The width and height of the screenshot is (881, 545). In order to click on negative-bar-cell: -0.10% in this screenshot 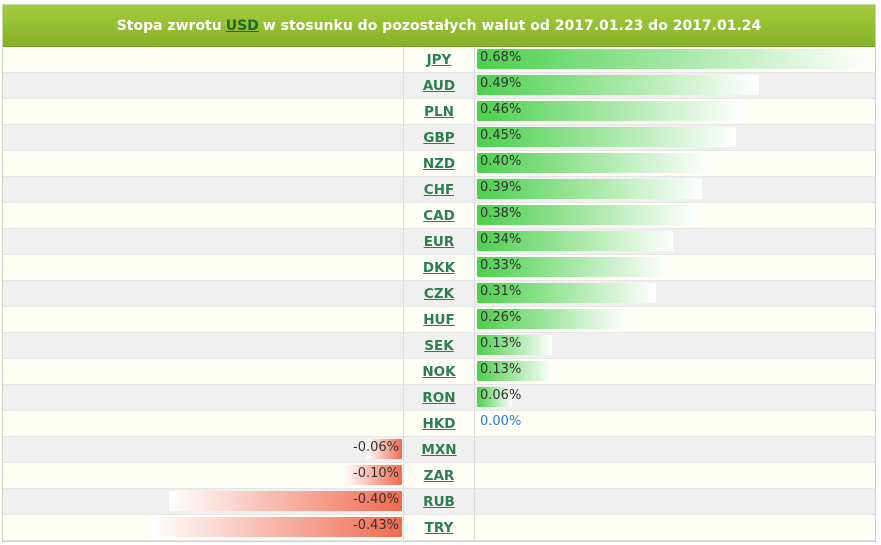, I will do `click(203, 475)`.